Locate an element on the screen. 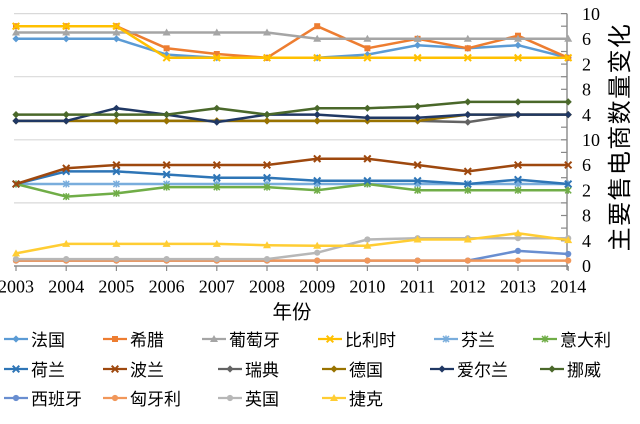  svg-text: 2005 is located at coordinates (116, 287).